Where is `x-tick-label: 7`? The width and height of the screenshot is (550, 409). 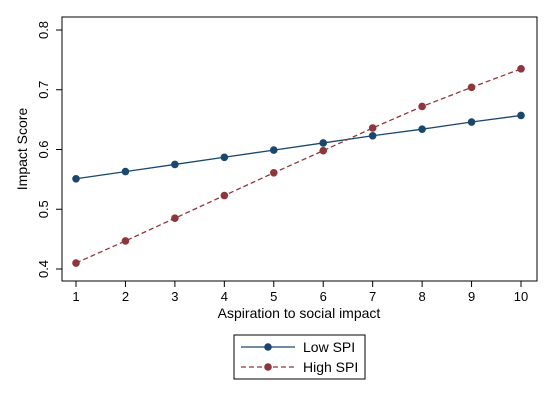
x-tick-label: 7 is located at coordinates (372, 296).